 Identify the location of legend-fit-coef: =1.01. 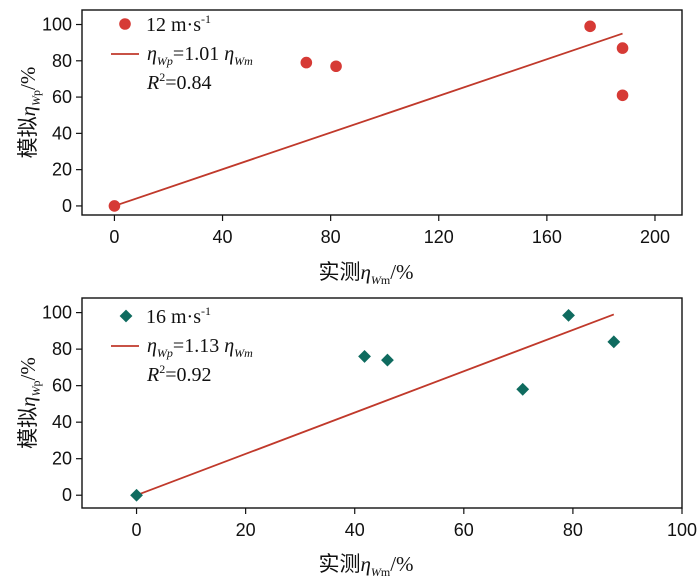
(198, 54).